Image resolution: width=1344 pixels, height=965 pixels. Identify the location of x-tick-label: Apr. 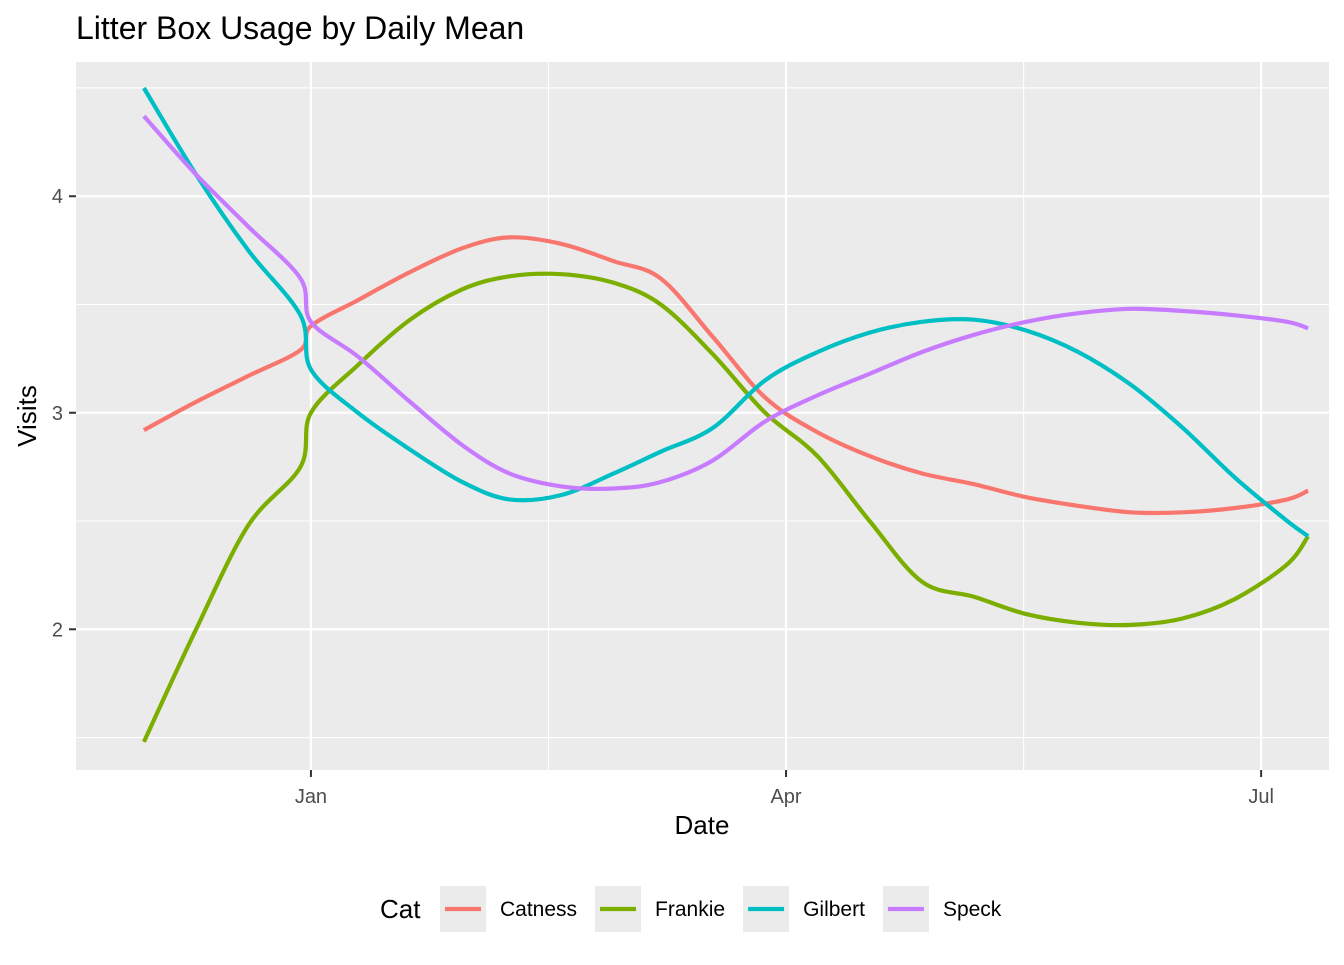
(785, 797).